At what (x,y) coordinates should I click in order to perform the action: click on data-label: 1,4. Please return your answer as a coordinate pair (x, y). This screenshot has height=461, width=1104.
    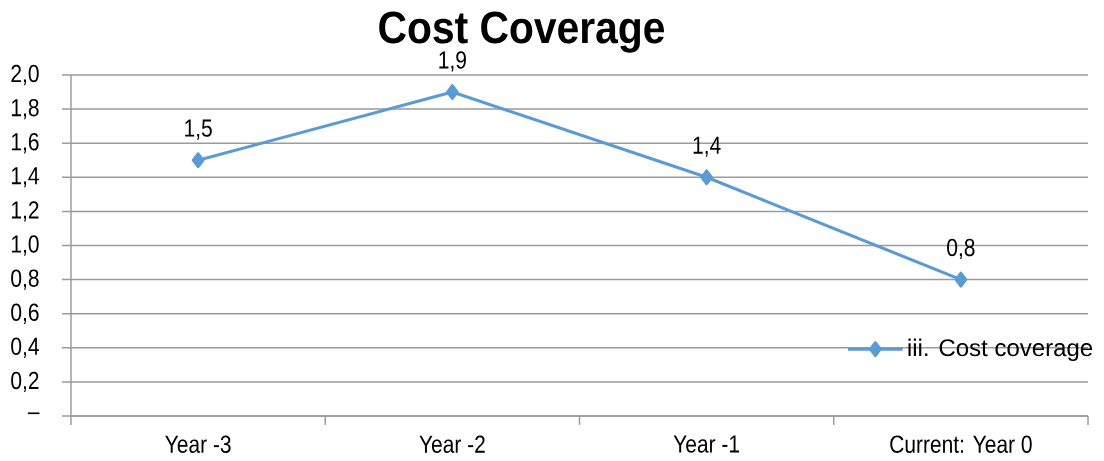
    Looking at the image, I should click on (707, 146).